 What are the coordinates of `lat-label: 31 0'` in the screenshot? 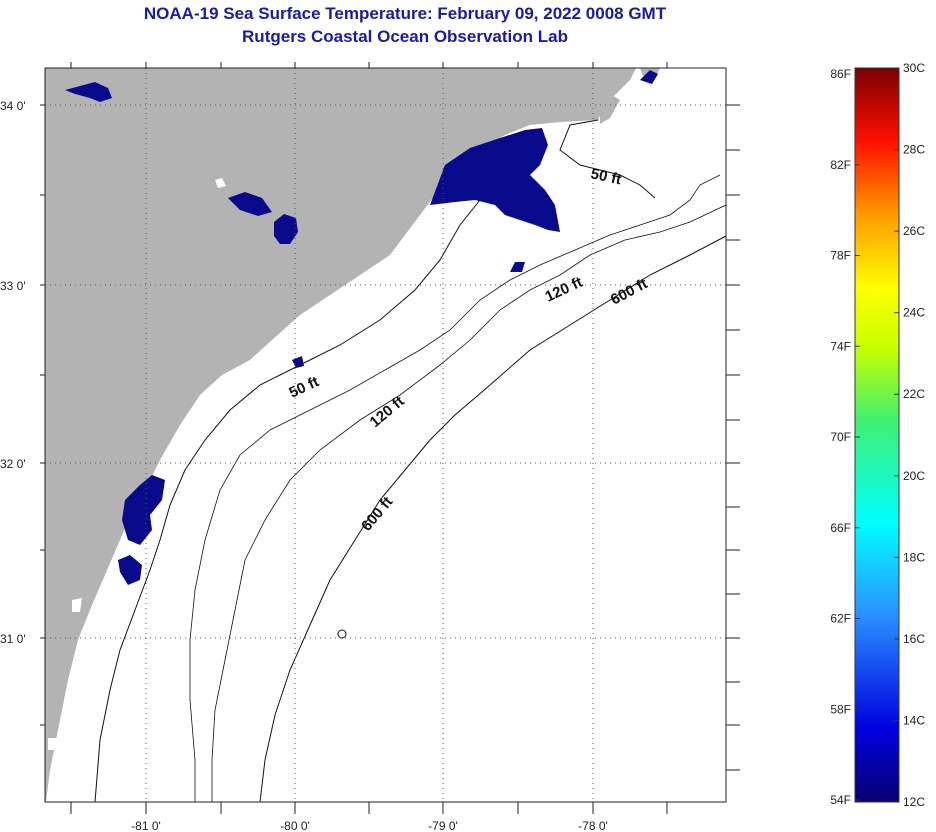 It's located at (13, 639).